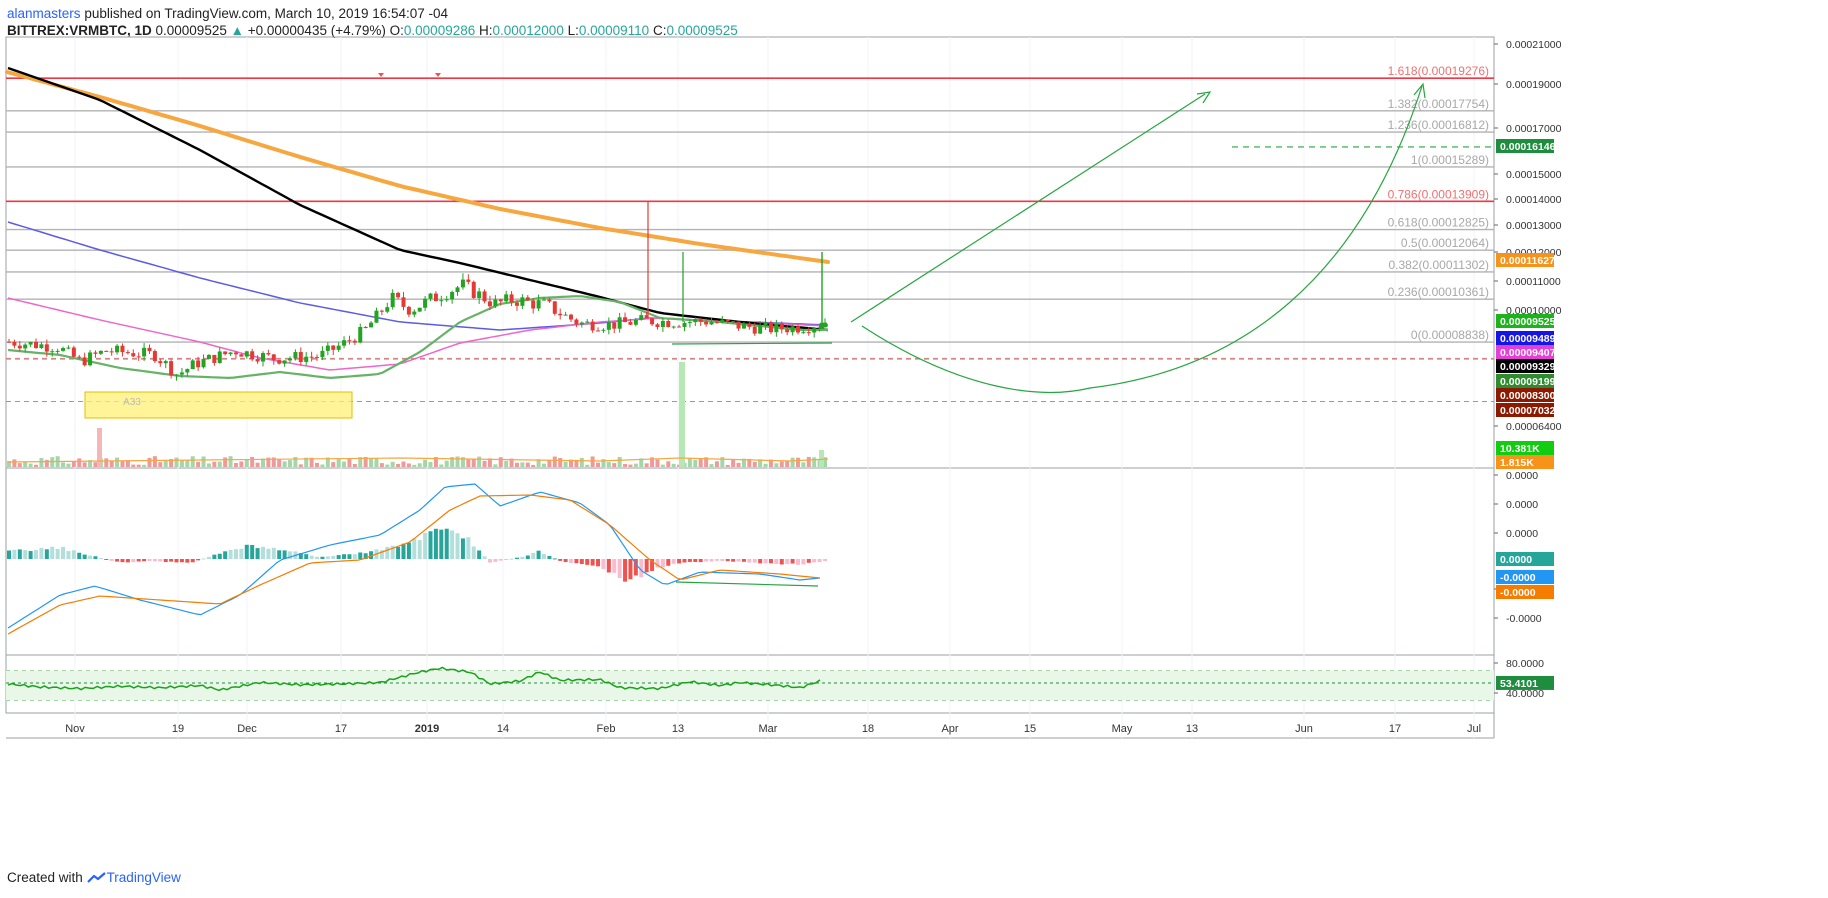  Describe the element at coordinates (218, 405) in the screenshot. I see `highlight-box-layer: A33` at that location.